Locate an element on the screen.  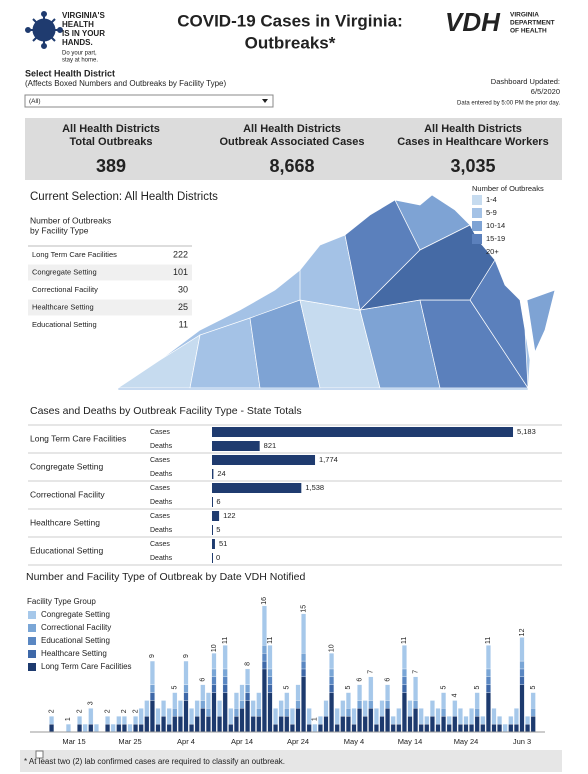
dropdown is located at coordinates (149, 101).